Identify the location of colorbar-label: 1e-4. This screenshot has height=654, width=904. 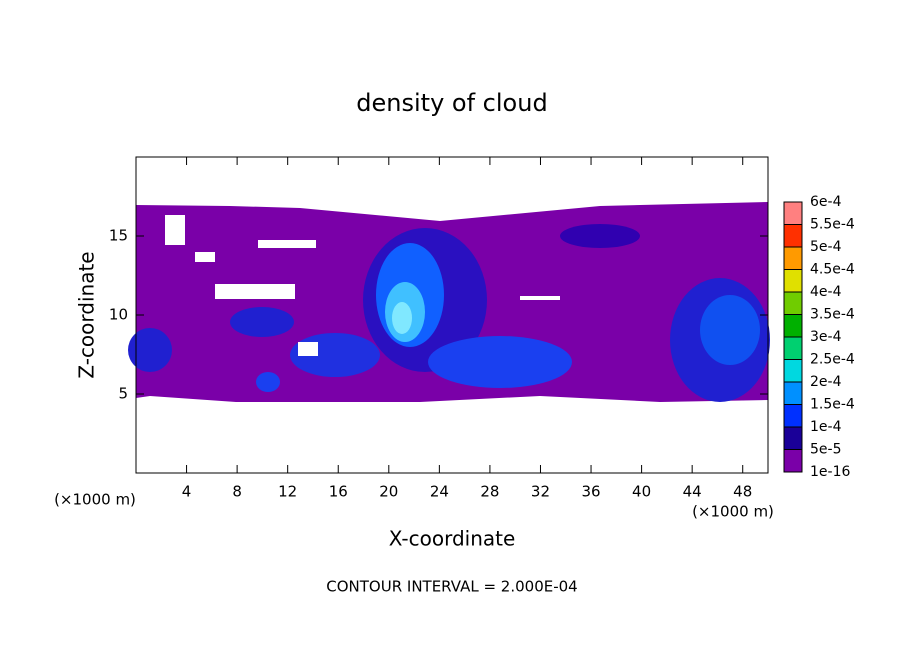
(826, 427).